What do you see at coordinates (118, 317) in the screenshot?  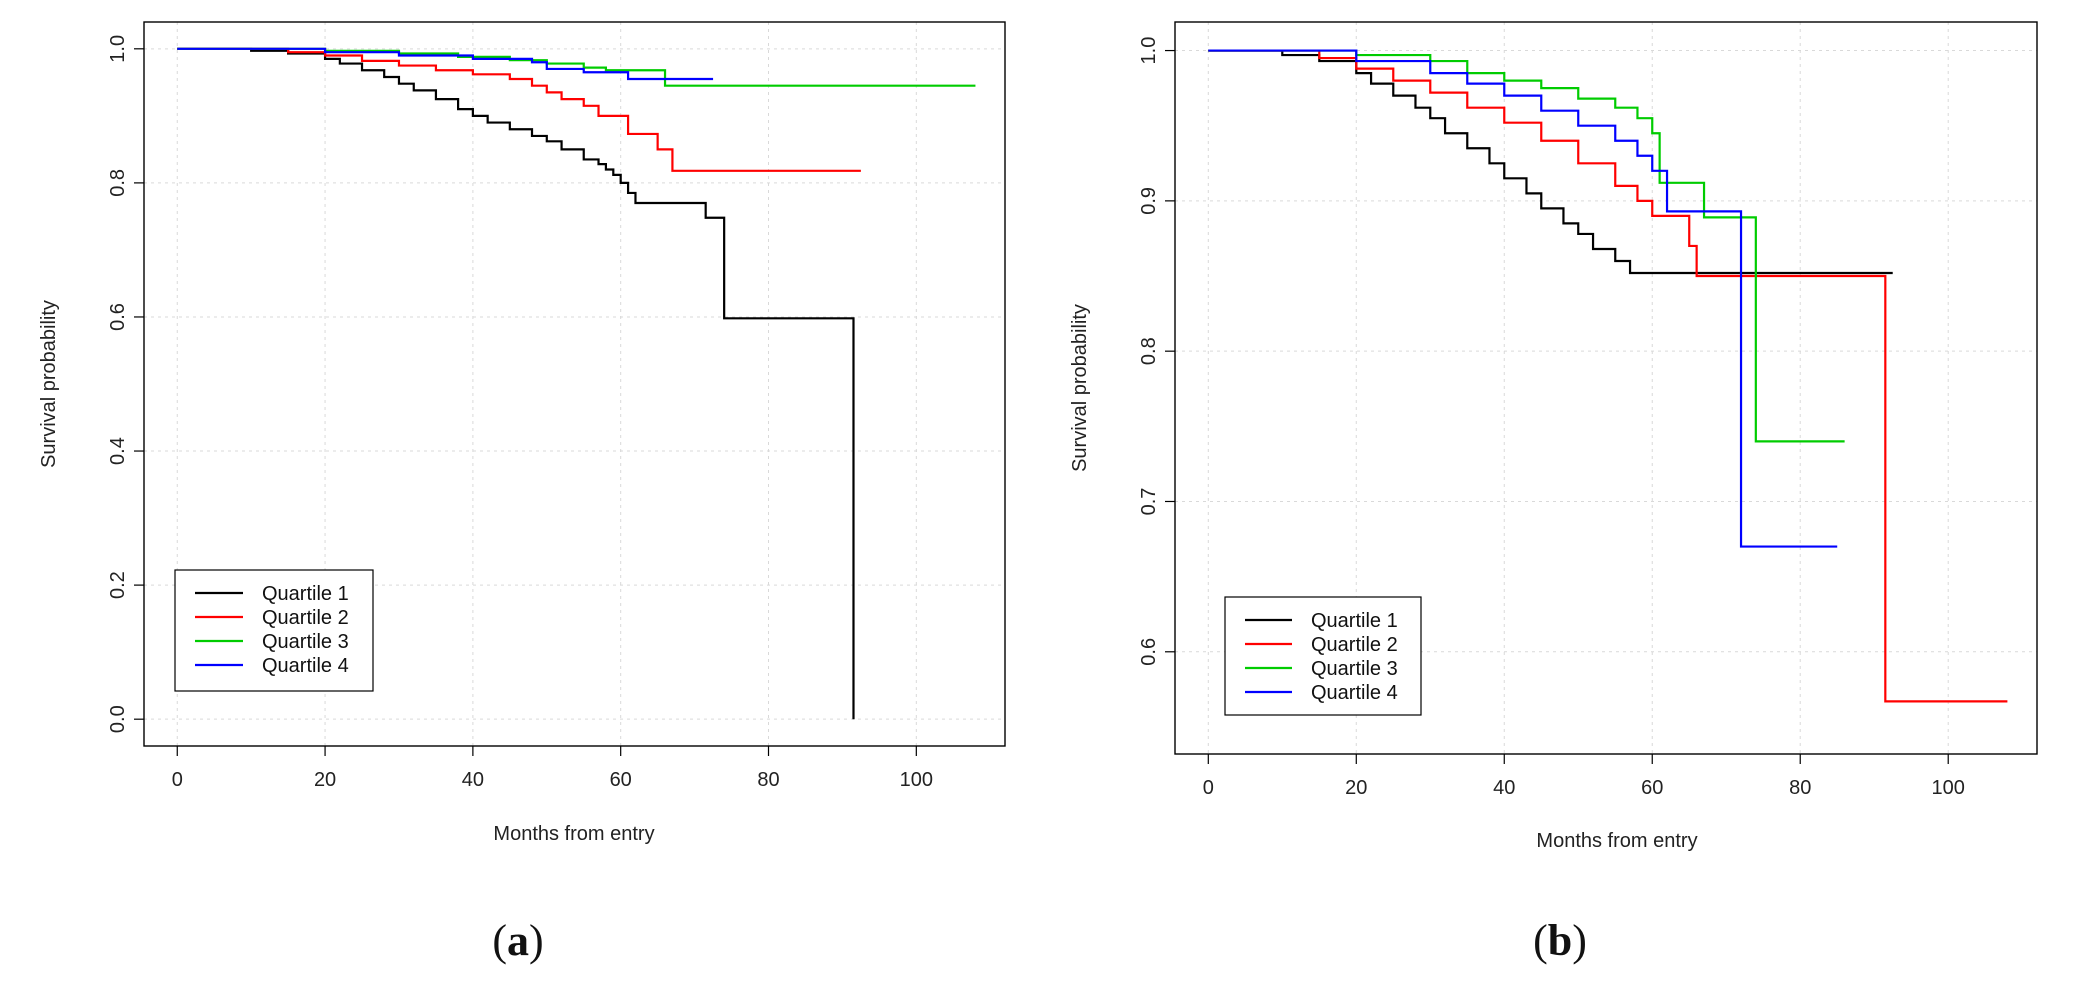 I see `panel-a-y-tick-label: 0.6` at bounding box center [118, 317].